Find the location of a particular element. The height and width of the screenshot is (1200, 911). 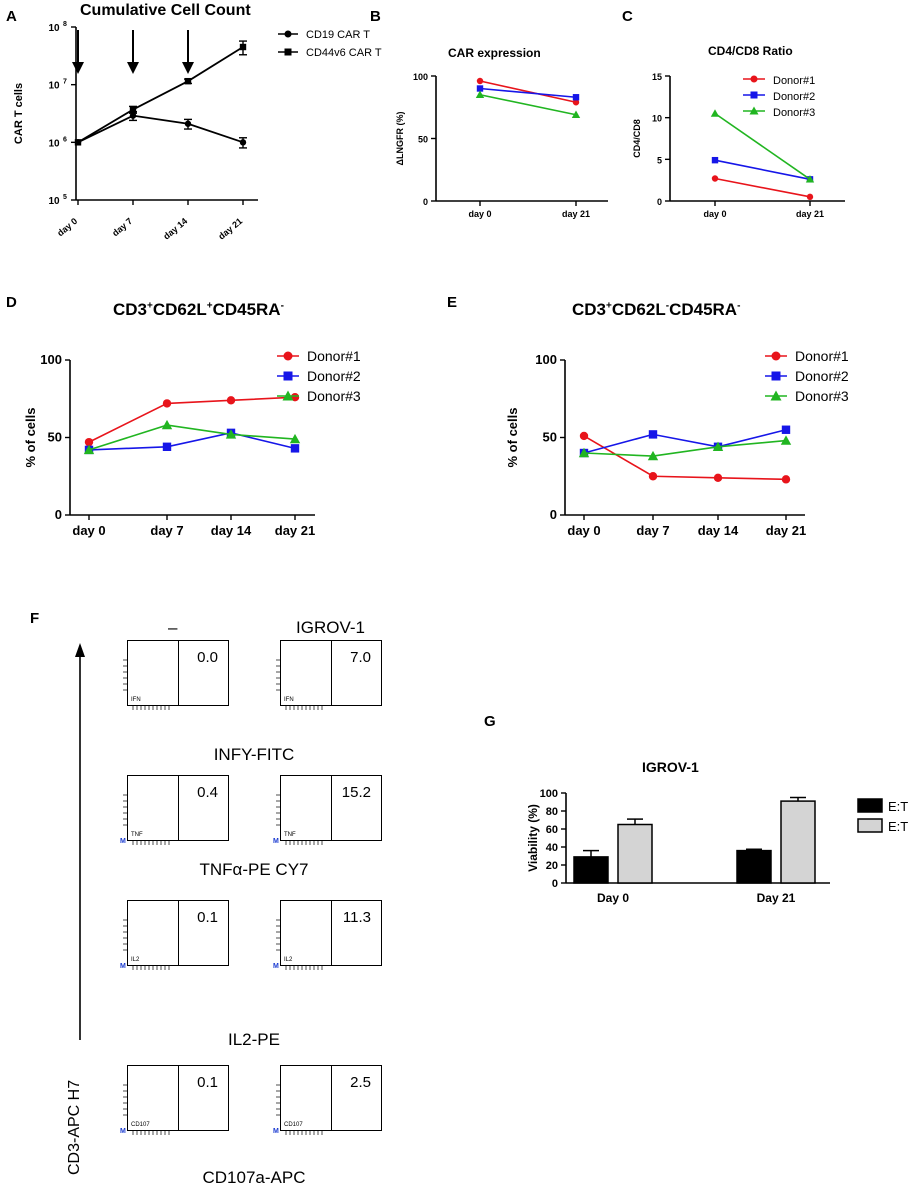

flow-percentage: 7.0 is located at coordinates (360, 657).